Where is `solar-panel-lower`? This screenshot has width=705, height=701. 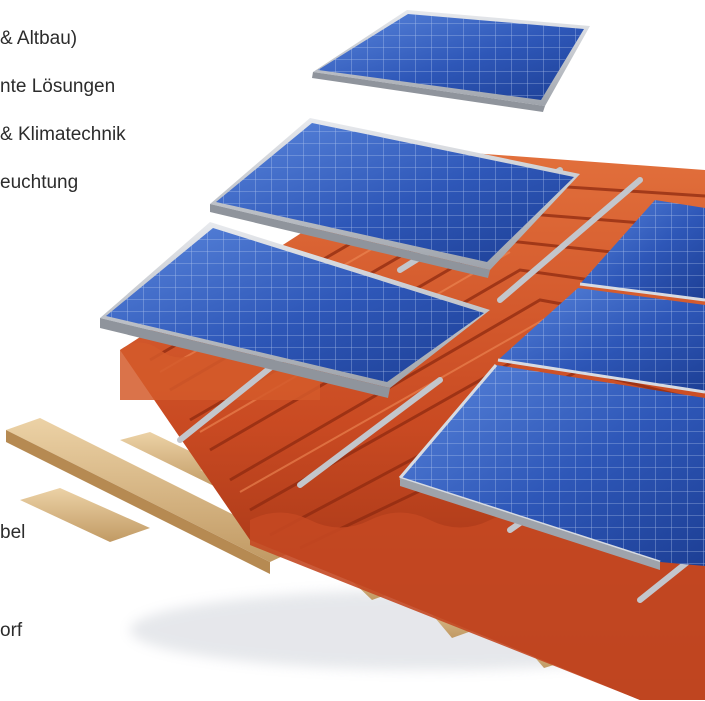
solar-panel-lower is located at coordinates (295, 310).